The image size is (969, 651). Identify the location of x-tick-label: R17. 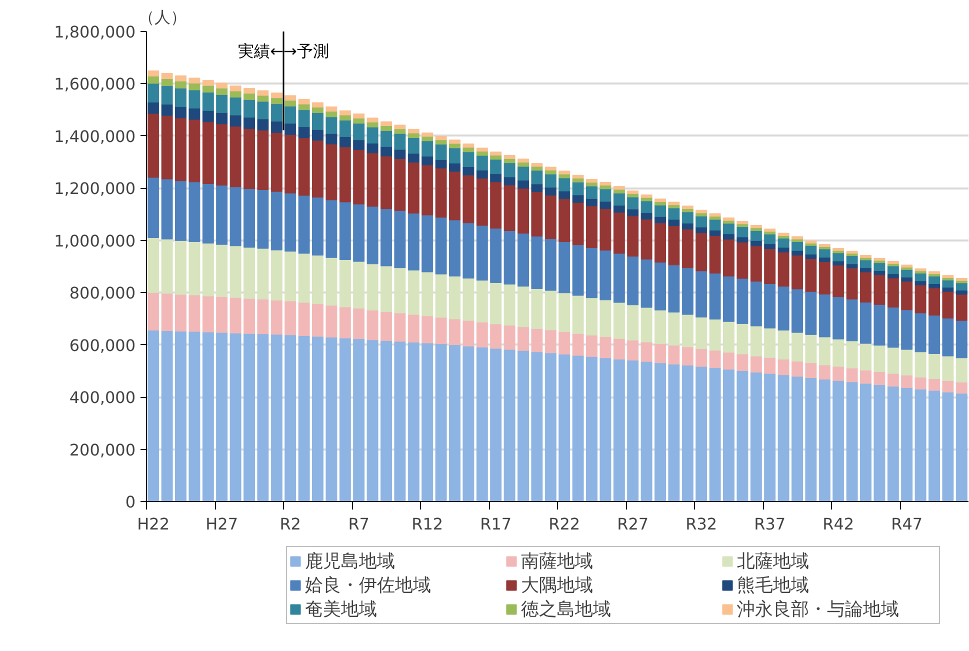
(496, 524).